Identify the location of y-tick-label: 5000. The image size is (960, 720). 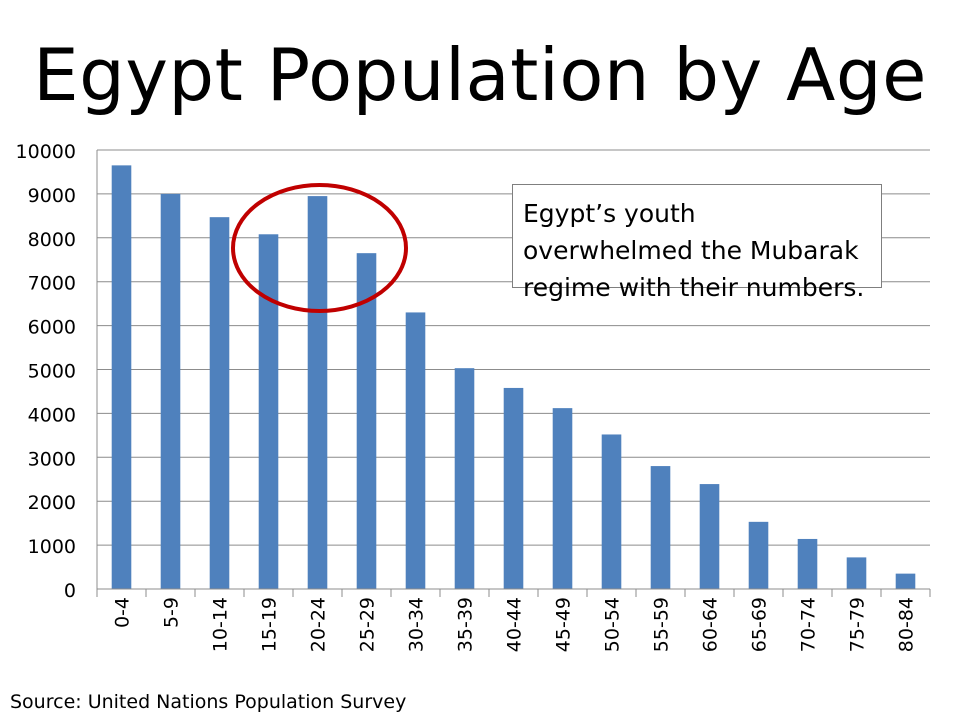
(52, 372).